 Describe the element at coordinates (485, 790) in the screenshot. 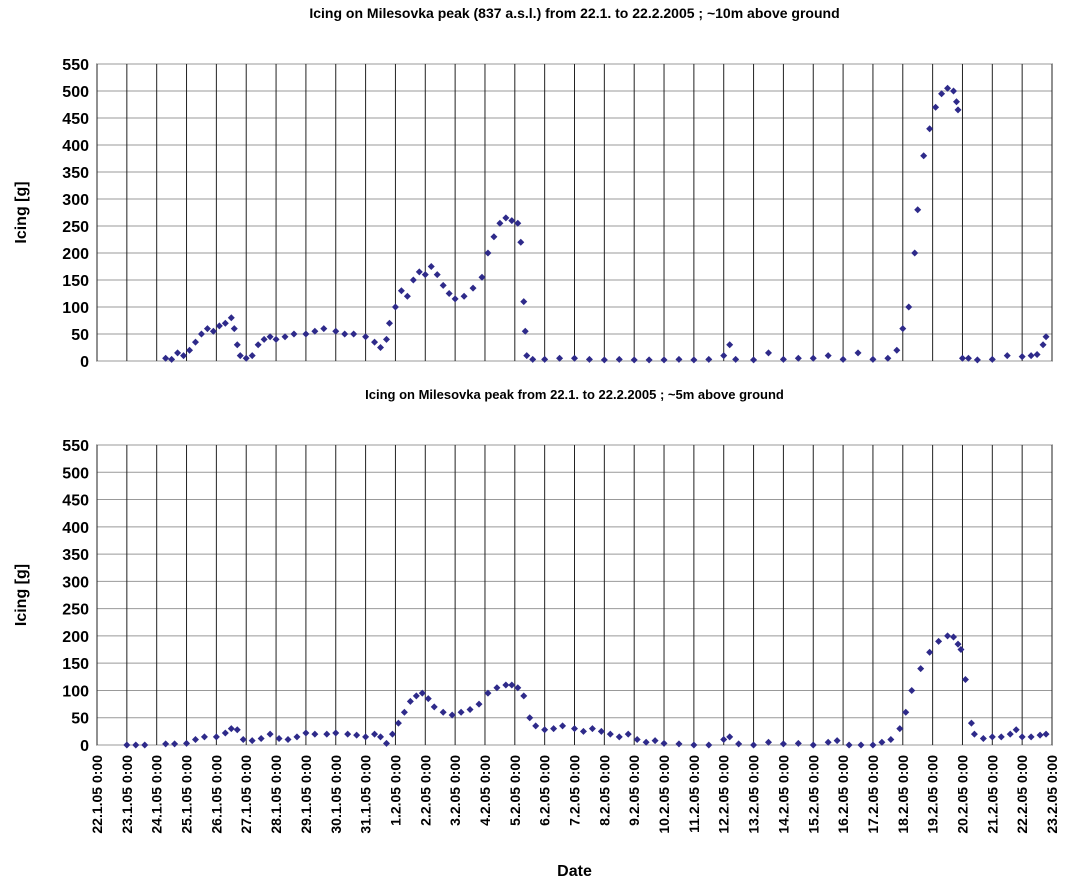

I see `x-tick-label: 4.2.05 0:00` at that location.